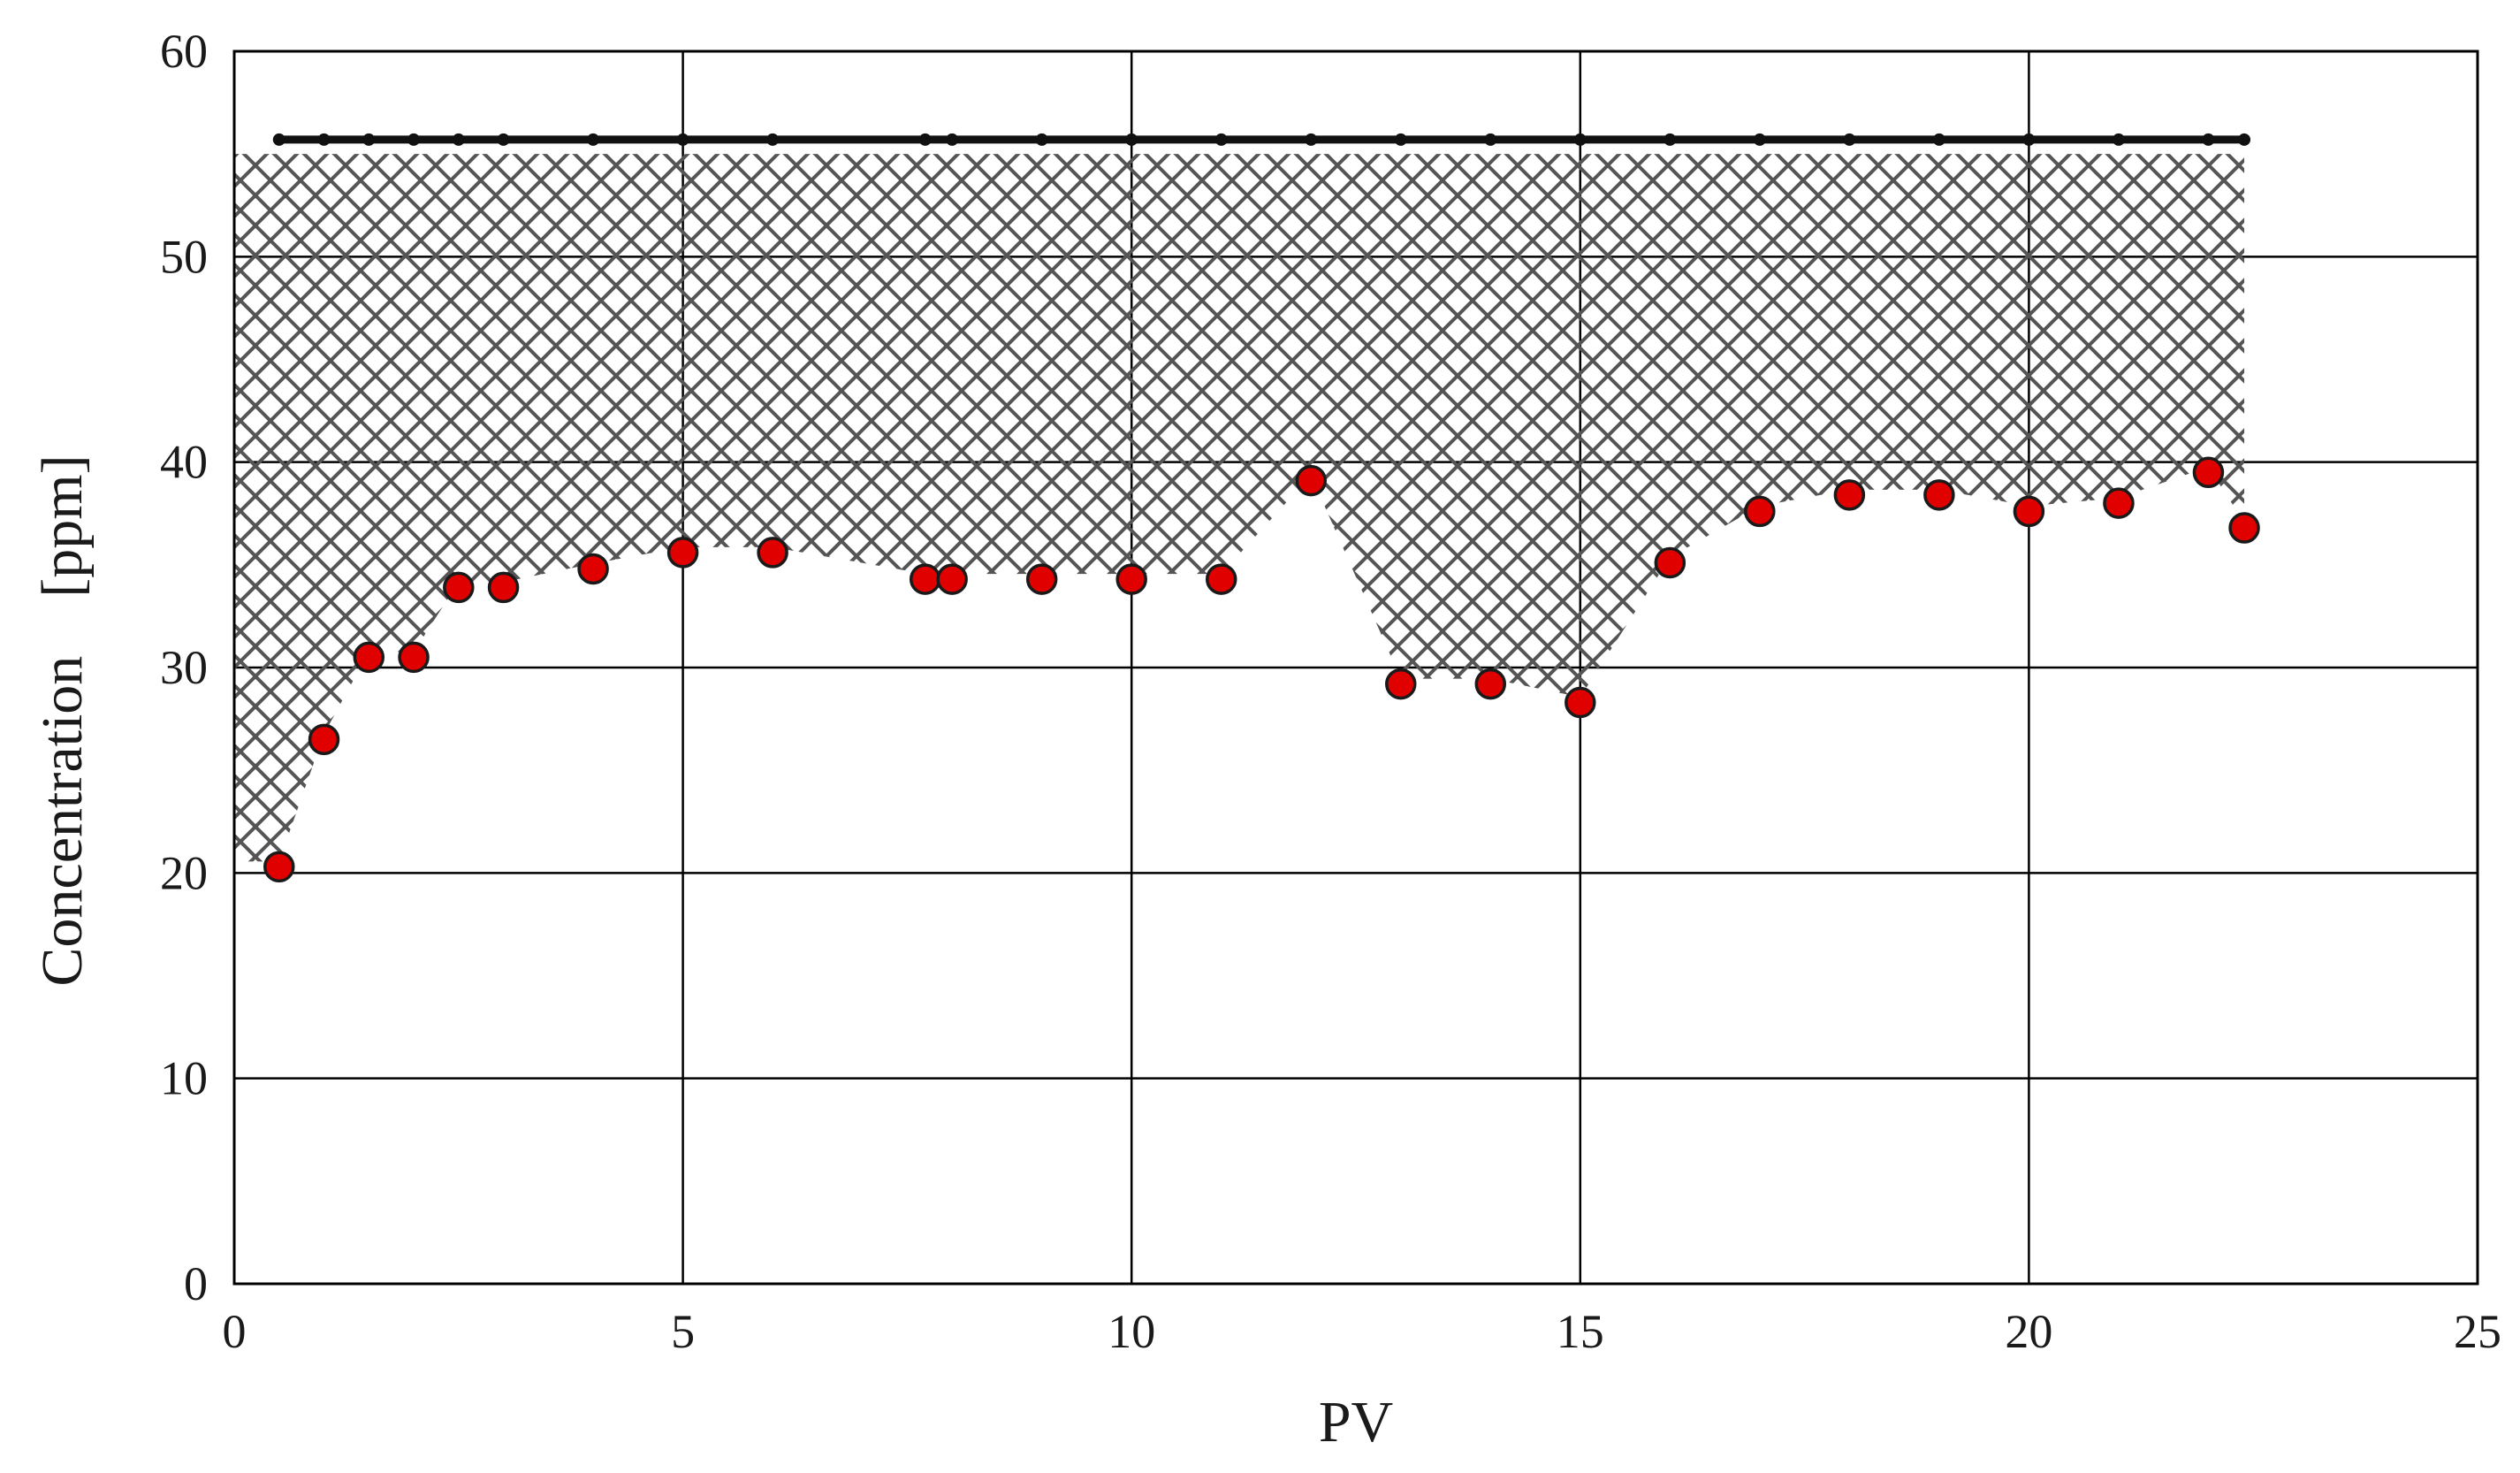 This screenshot has height=1473, width=2520. I want to click on y-tick-label: 10, so click(184, 1078).